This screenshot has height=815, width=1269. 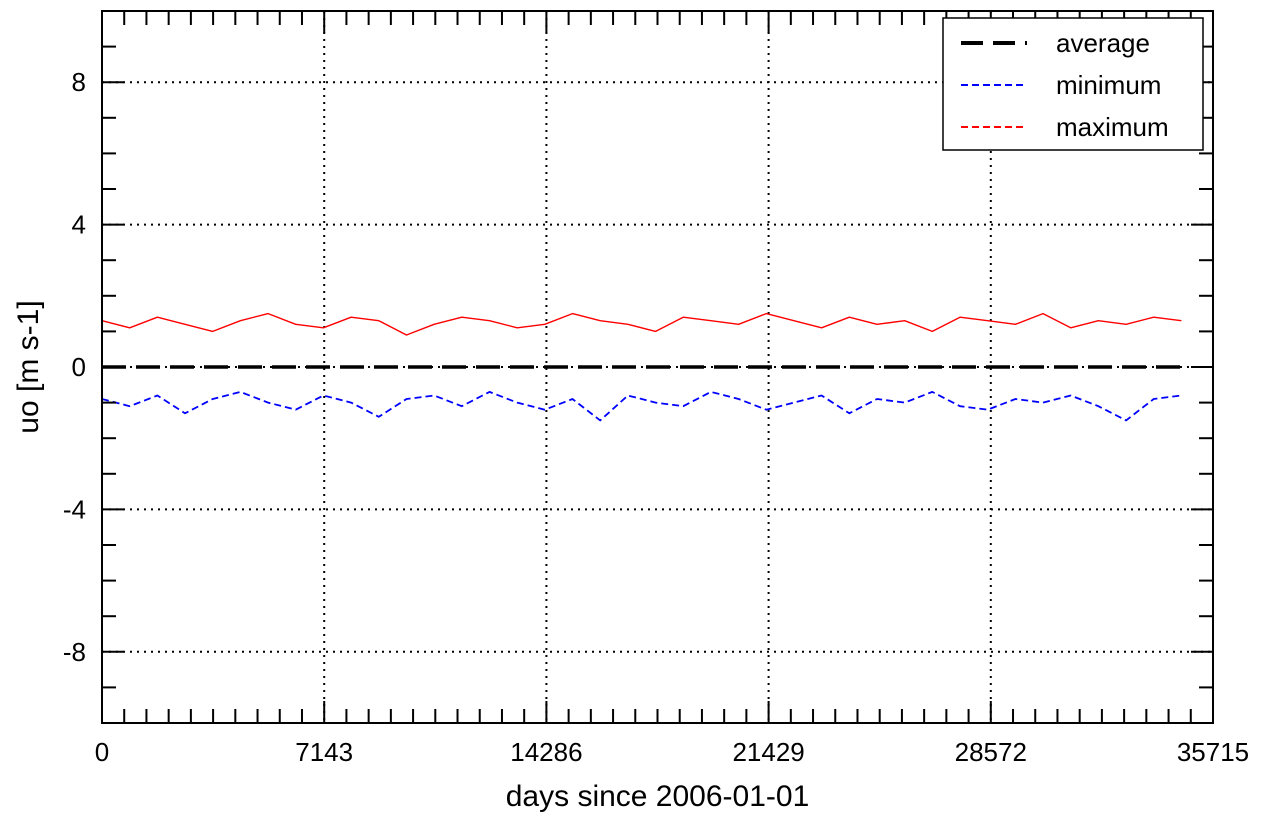 What do you see at coordinates (546, 752) in the screenshot?
I see `x-tick-label: 14286` at bounding box center [546, 752].